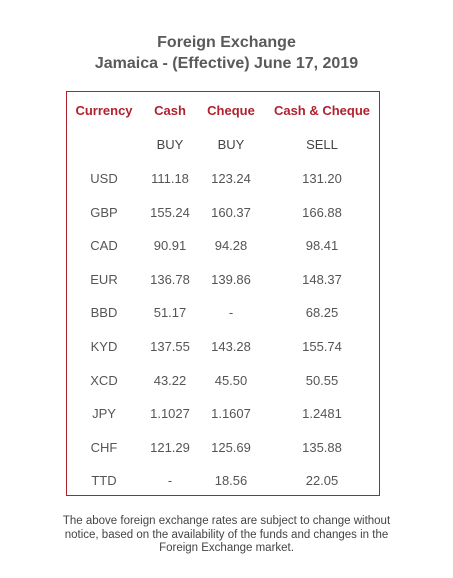  Describe the element at coordinates (170, 212) in the screenshot. I see `rate-cell: 155.24` at that location.